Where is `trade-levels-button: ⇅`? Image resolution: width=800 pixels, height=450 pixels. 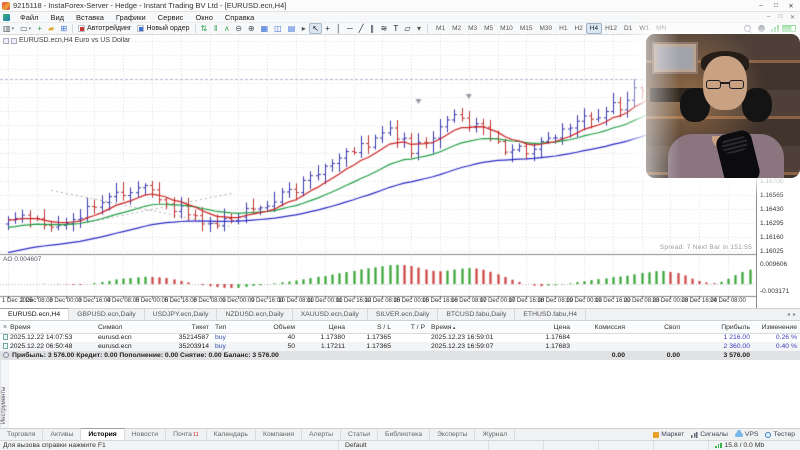 trade-levels-button: ⇅ is located at coordinates (204, 28).